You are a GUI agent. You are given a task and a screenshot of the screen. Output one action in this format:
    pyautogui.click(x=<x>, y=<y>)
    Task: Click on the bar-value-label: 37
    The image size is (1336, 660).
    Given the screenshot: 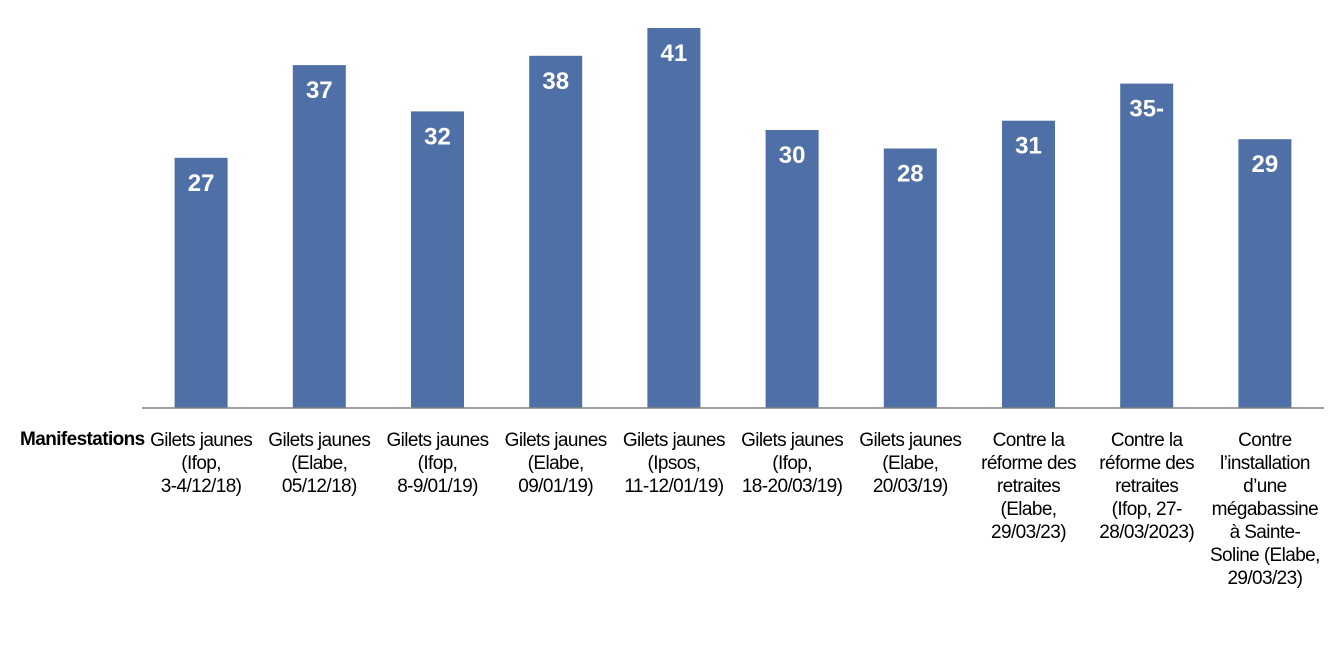 What is the action you would take?
    pyautogui.click(x=319, y=90)
    